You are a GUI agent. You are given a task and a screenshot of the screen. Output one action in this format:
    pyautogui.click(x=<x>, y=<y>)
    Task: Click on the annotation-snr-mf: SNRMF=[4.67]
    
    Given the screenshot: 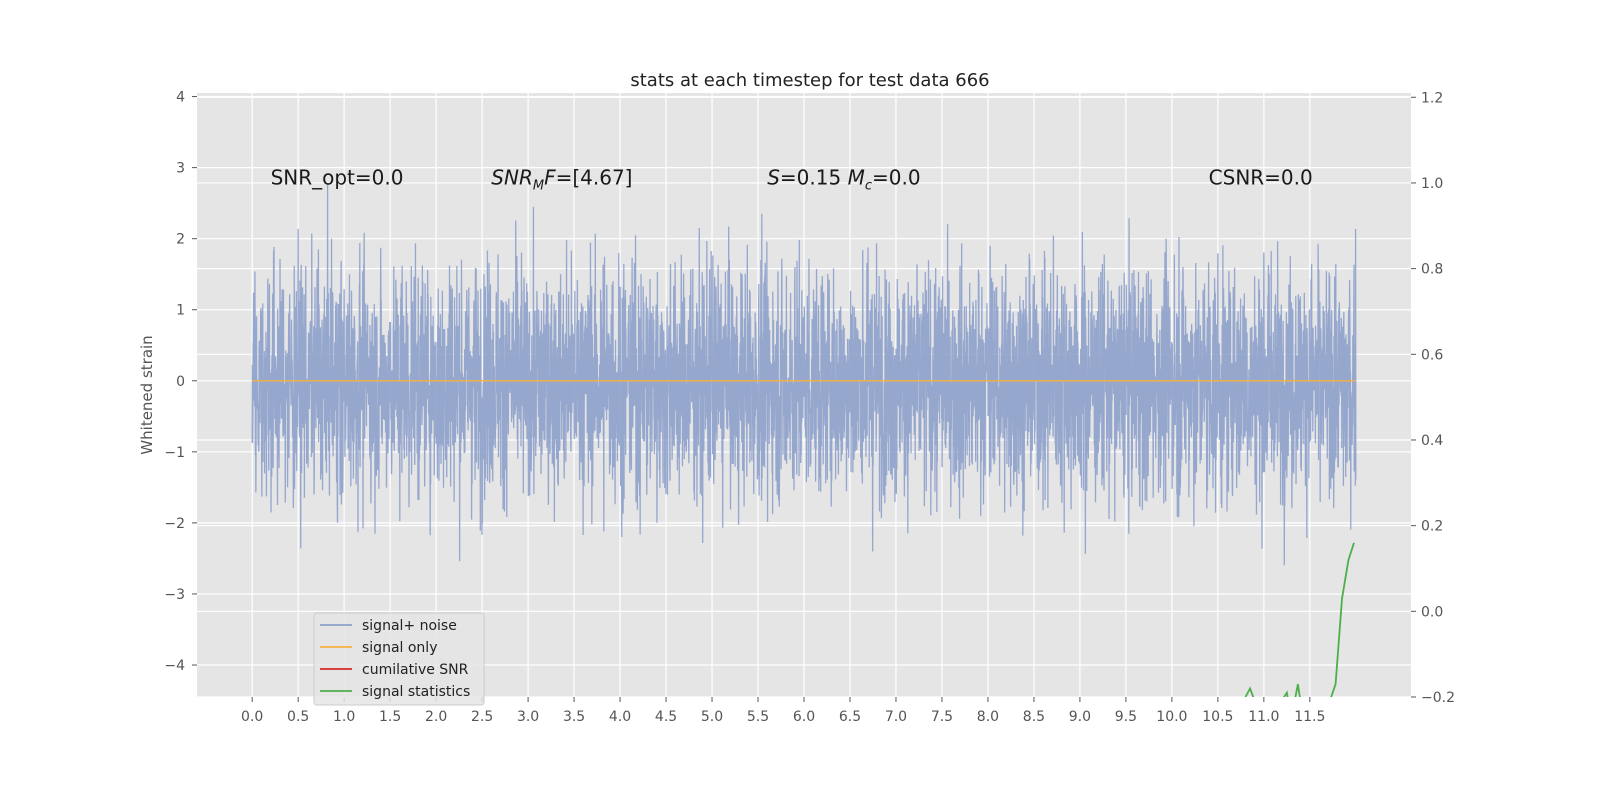 What is the action you would take?
    pyautogui.click(x=561, y=179)
    